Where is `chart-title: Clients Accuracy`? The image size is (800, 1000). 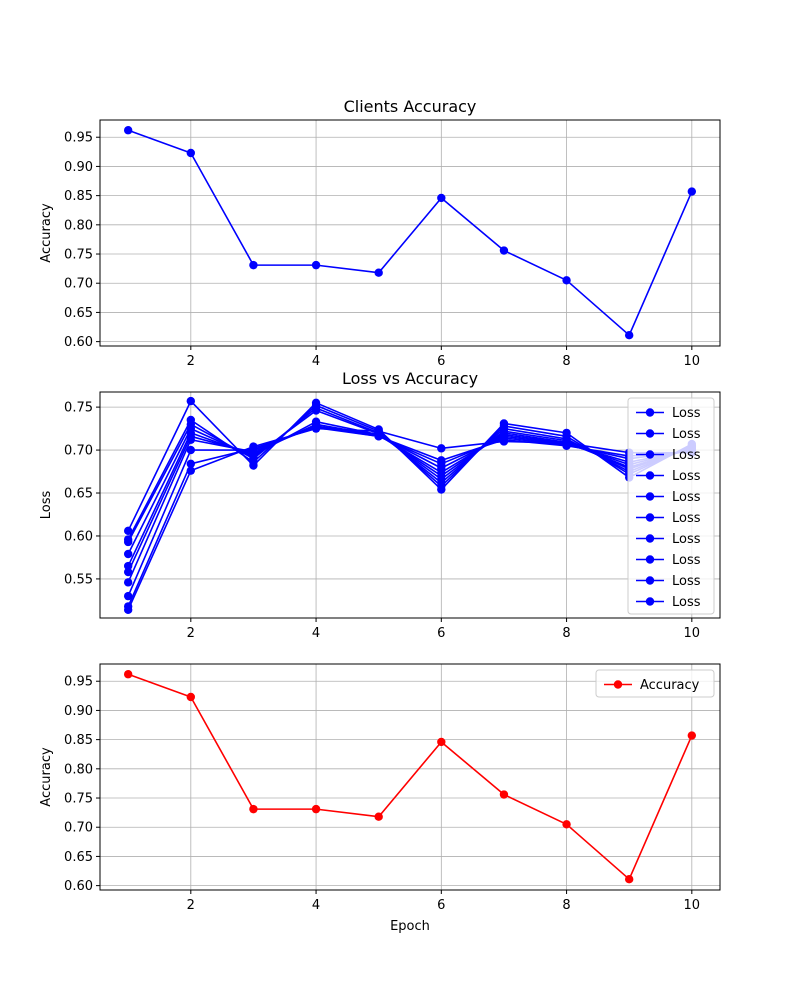
chart-title: Clients Accuracy is located at coordinates (410, 106).